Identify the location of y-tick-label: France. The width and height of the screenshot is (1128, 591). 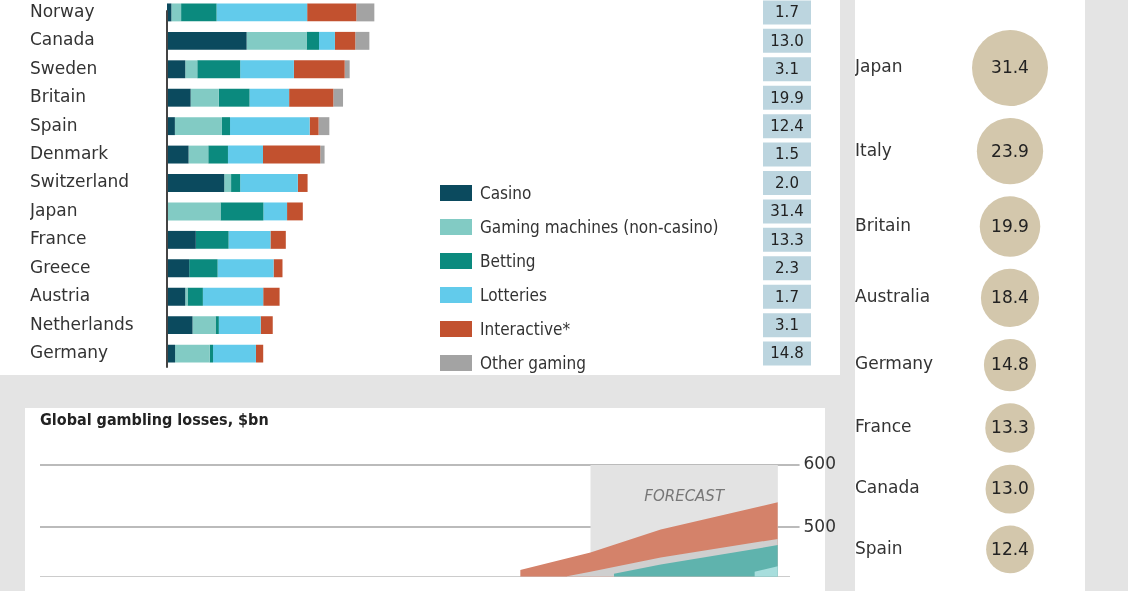
(58, 238).